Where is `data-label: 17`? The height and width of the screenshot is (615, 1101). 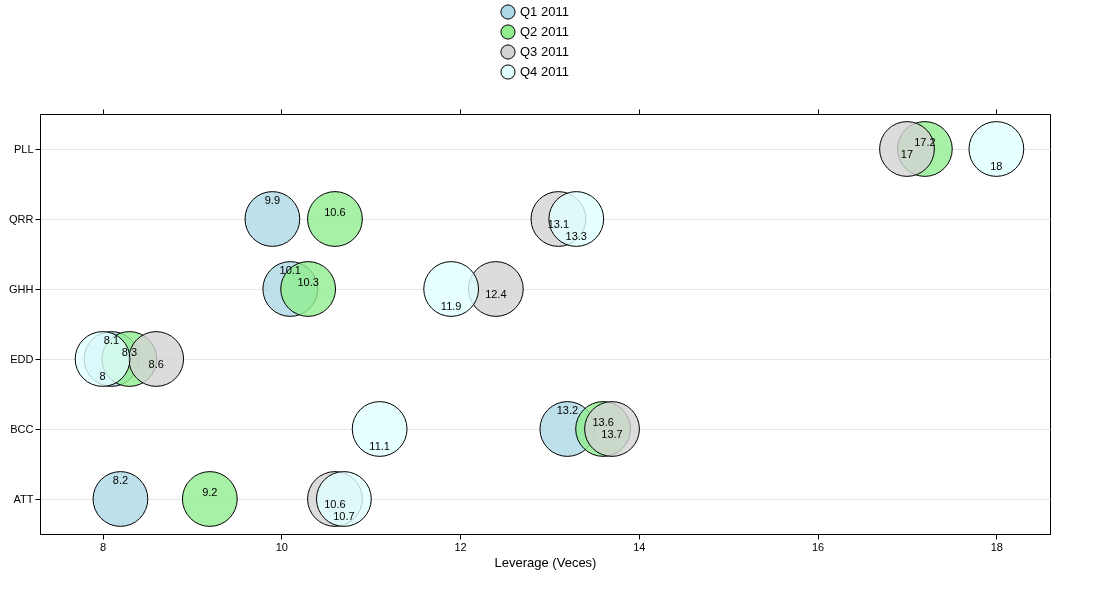 data-label: 17 is located at coordinates (907, 154).